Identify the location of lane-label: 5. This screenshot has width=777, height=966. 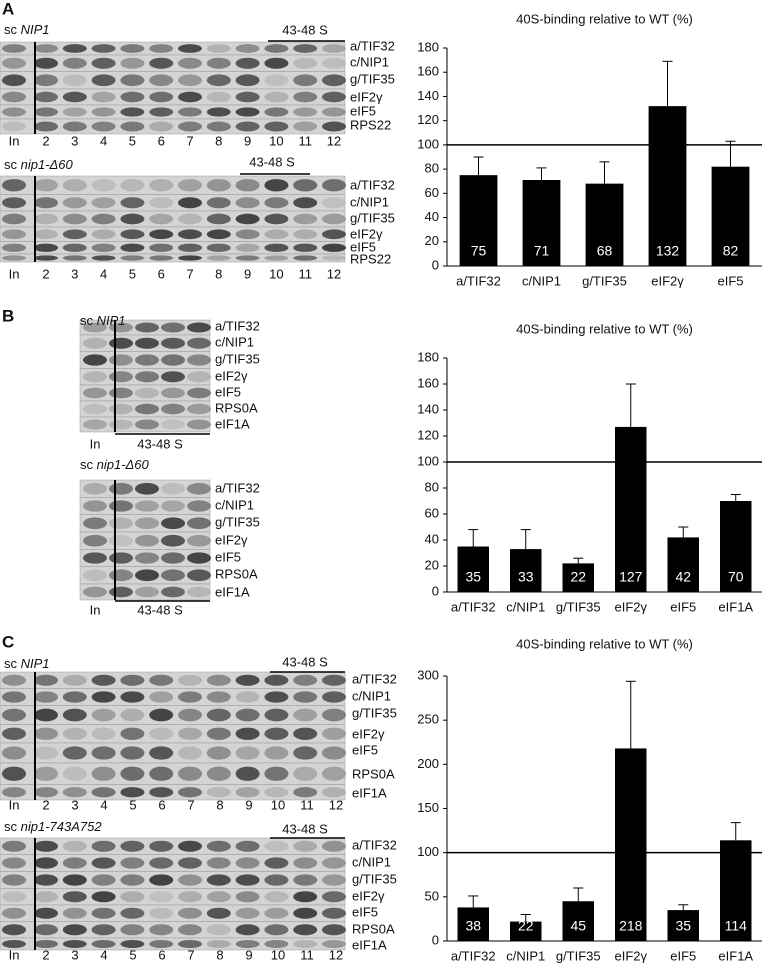
(132, 804).